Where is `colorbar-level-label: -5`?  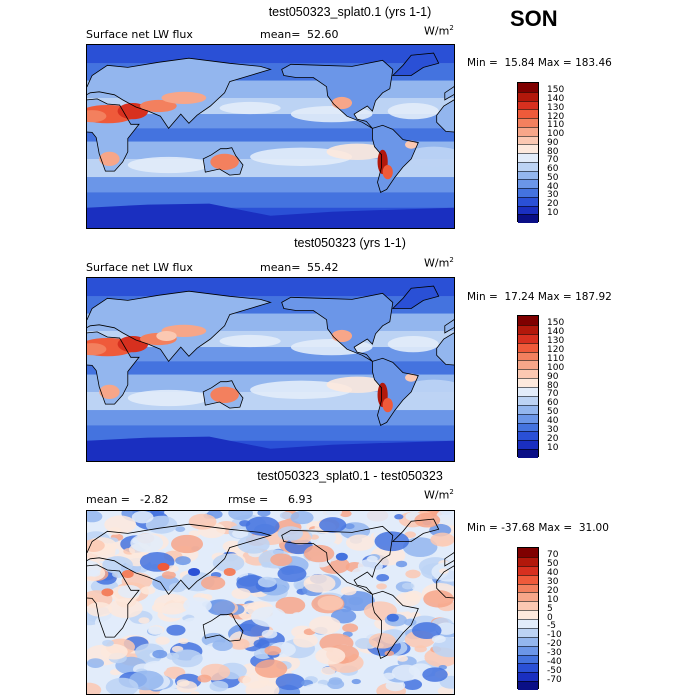 colorbar-level-label: -5 is located at coordinates (551, 626).